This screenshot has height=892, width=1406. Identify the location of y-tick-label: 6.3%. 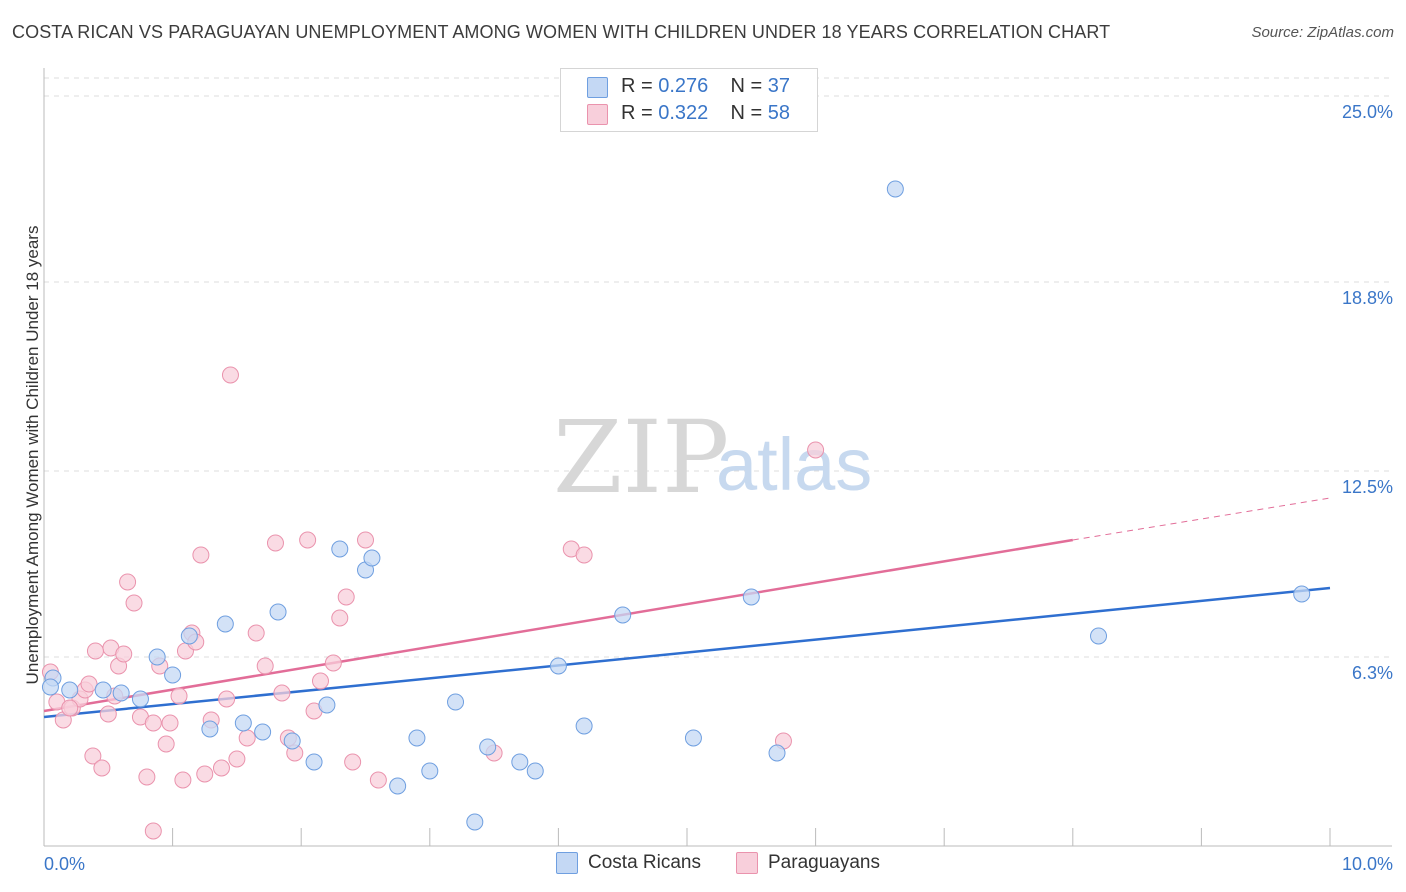
(1372, 673).